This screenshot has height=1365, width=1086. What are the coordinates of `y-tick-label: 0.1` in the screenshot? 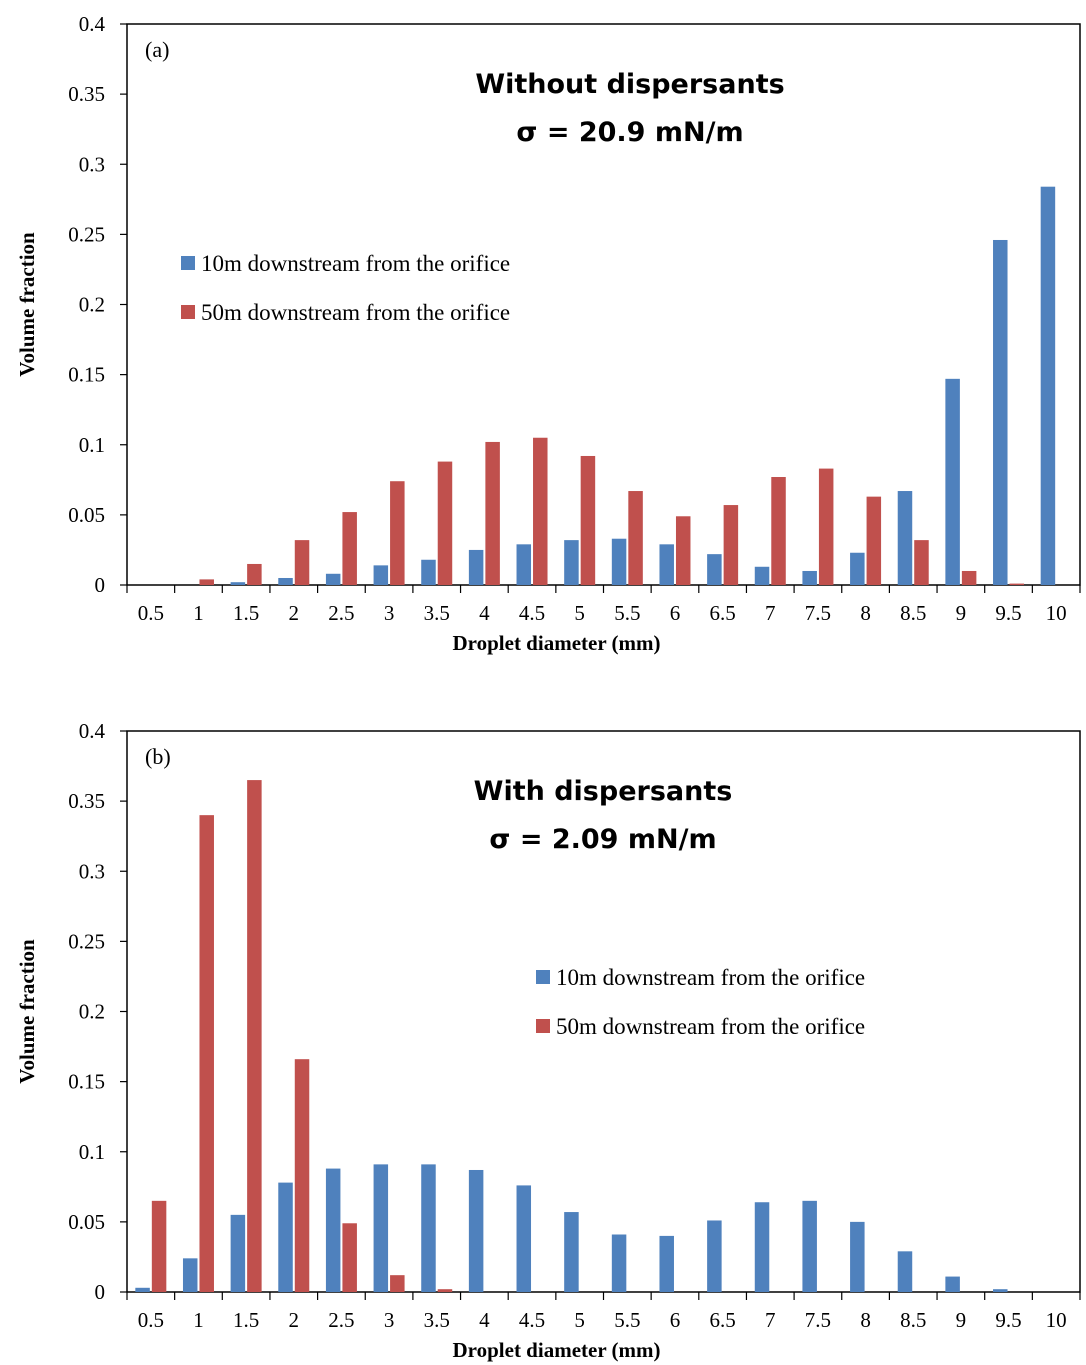 It's located at (92, 445).